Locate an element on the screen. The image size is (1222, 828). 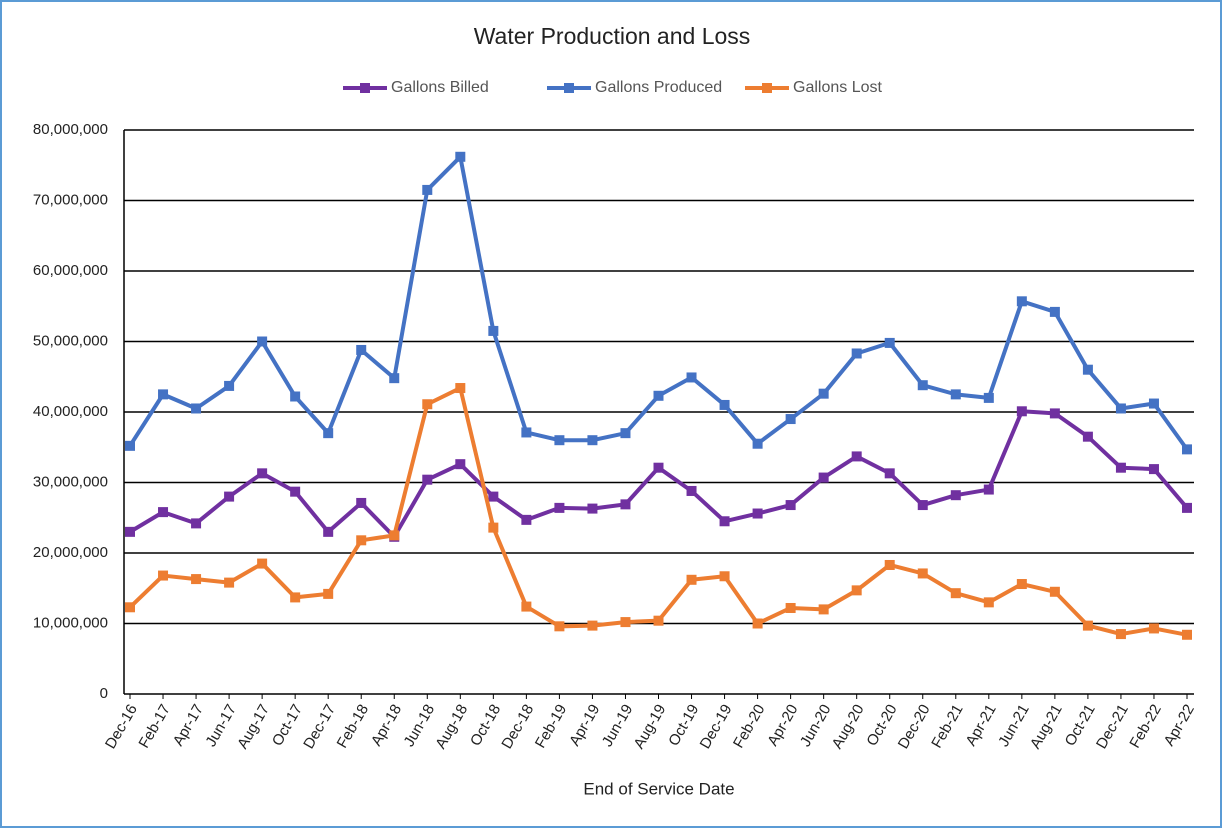
y-tick-label: 0 is located at coordinates (104, 693).